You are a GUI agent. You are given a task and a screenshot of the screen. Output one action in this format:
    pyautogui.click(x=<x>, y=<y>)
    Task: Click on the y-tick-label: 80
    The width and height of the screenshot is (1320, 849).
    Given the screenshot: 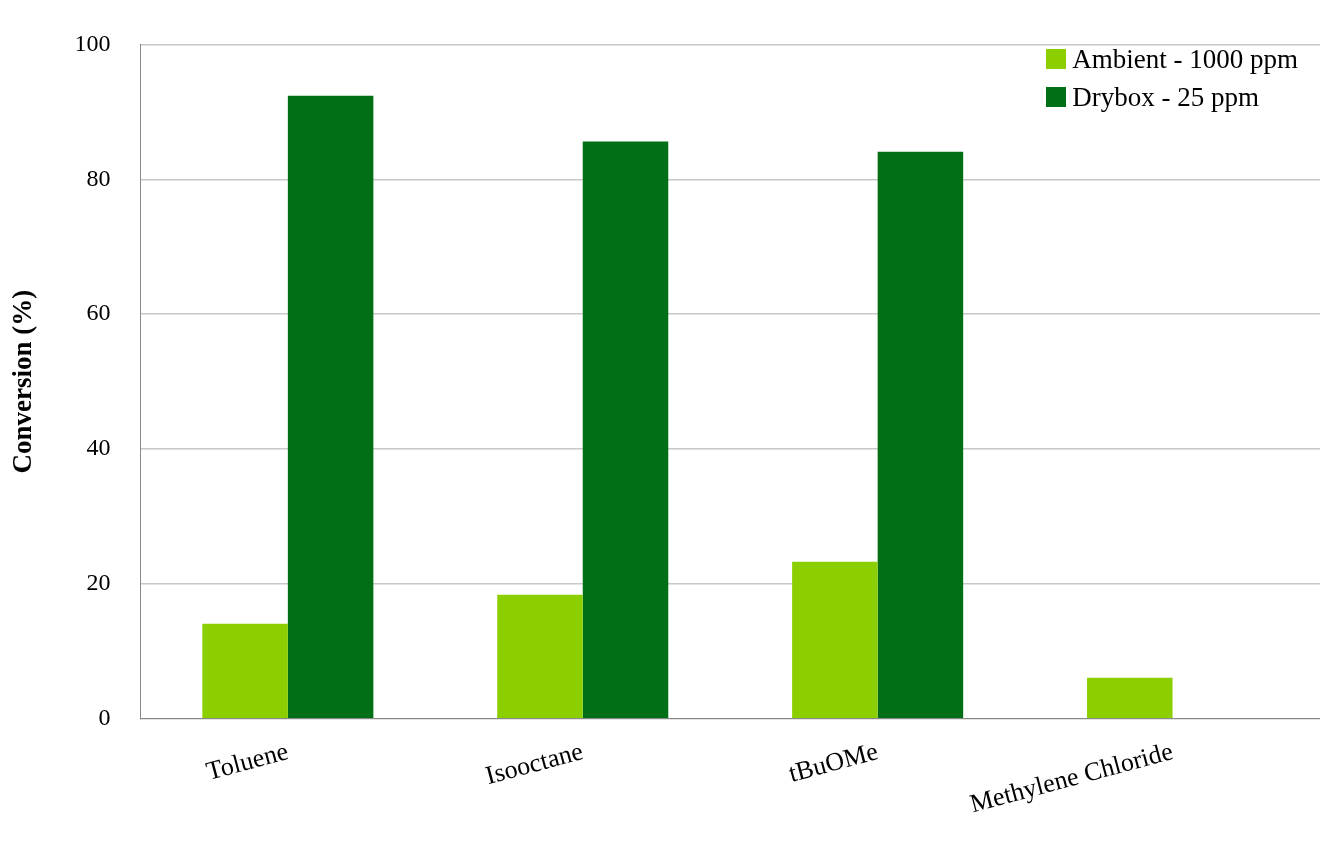 What is the action you would take?
    pyautogui.click(x=98, y=177)
    